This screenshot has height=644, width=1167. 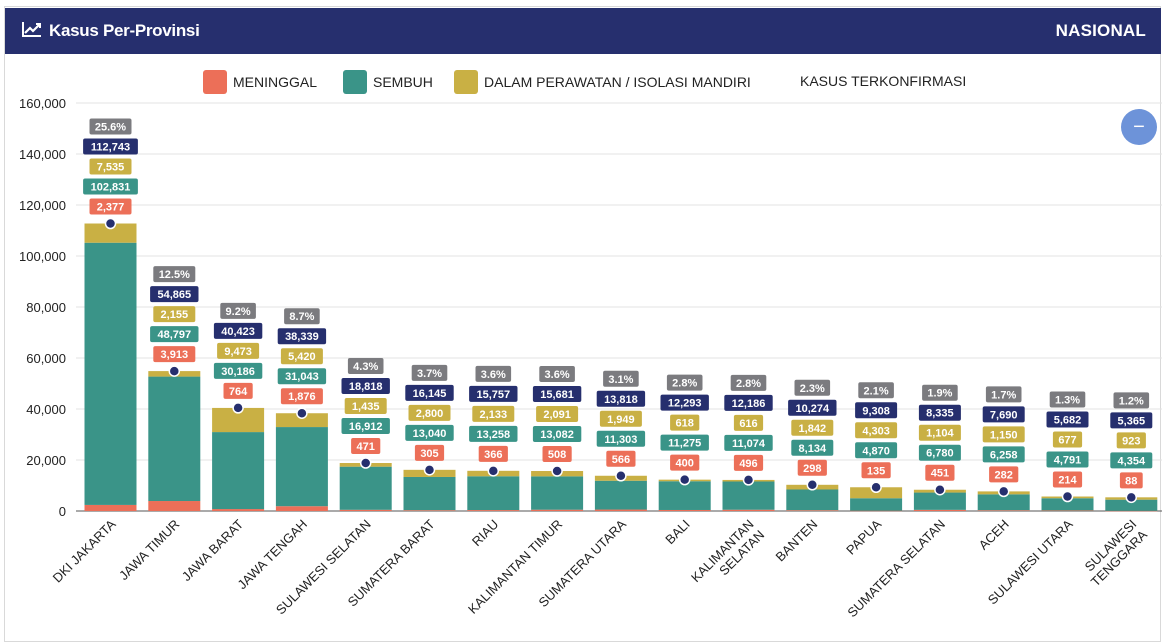 I want to click on y-tick-label: 140,000, so click(x=42, y=154).